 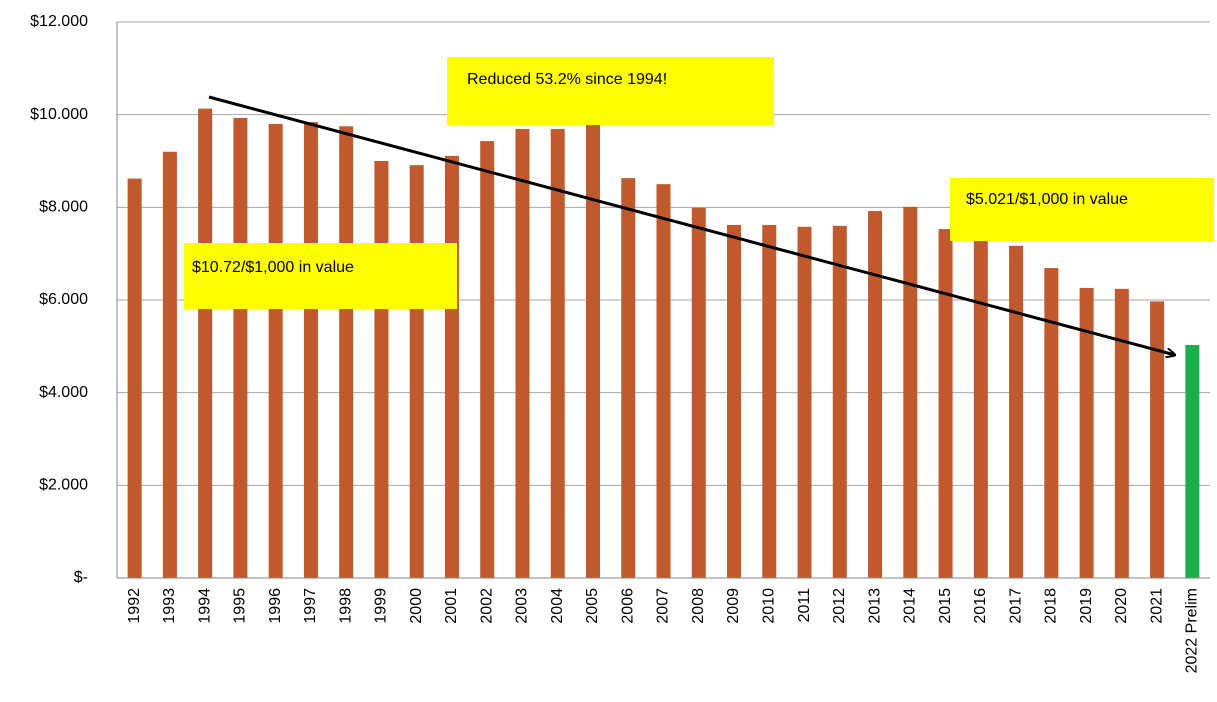 What do you see at coordinates (910, 606) in the screenshot?
I see `x-tick-label: 2014` at bounding box center [910, 606].